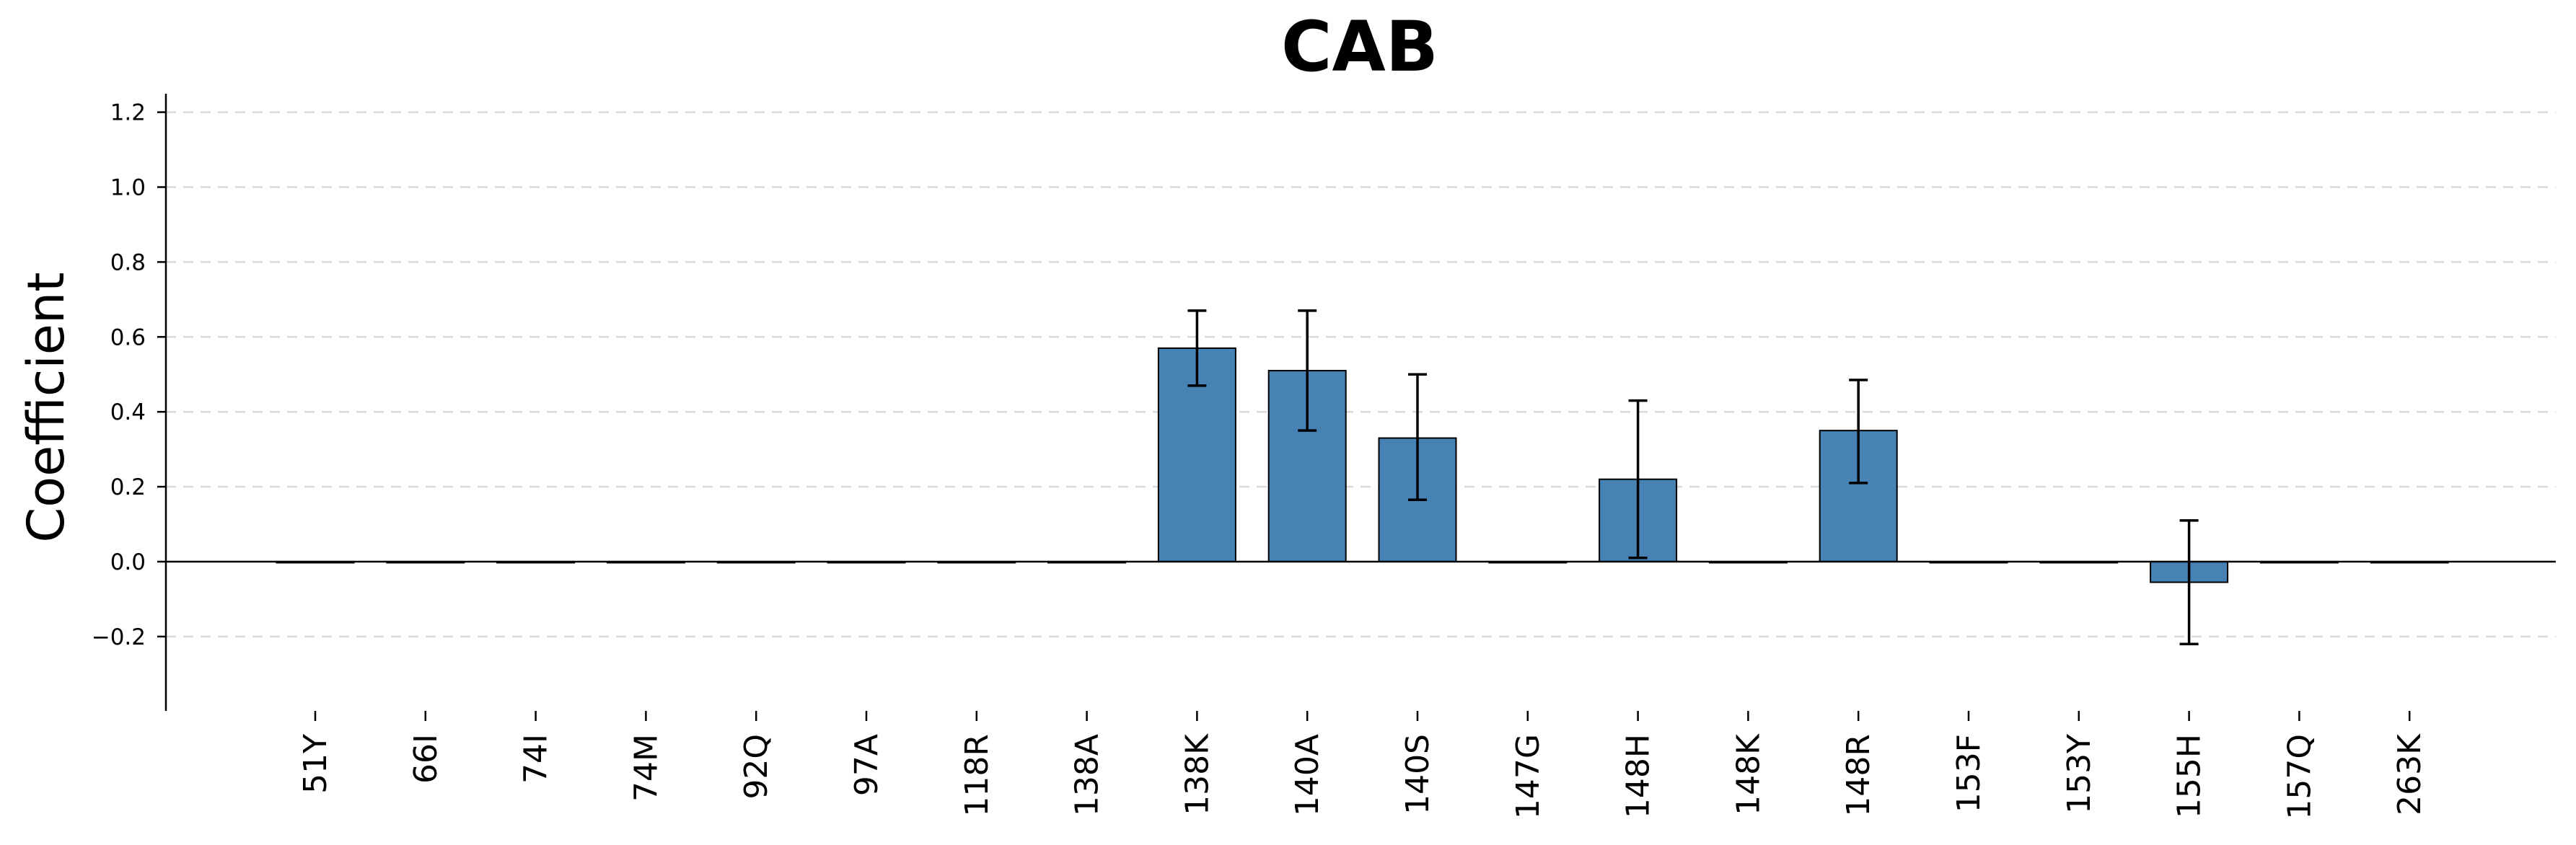 This screenshot has width=2576, height=845. Describe the element at coordinates (46, 407) in the screenshot. I see `y-axis-label: Coefficient` at that location.